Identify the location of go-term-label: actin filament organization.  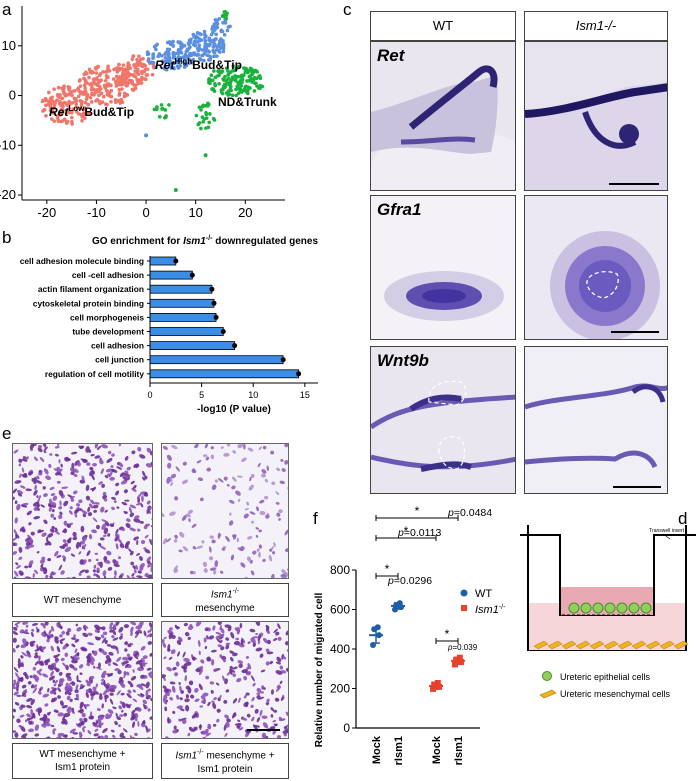
(91, 289).